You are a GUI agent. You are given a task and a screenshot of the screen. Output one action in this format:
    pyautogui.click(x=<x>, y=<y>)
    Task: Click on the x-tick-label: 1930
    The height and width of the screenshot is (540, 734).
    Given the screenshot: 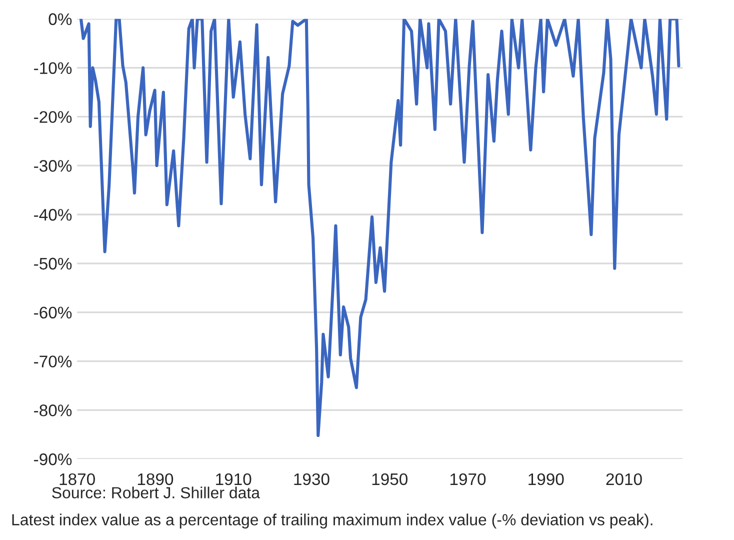 What is the action you would take?
    pyautogui.click(x=312, y=479)
    